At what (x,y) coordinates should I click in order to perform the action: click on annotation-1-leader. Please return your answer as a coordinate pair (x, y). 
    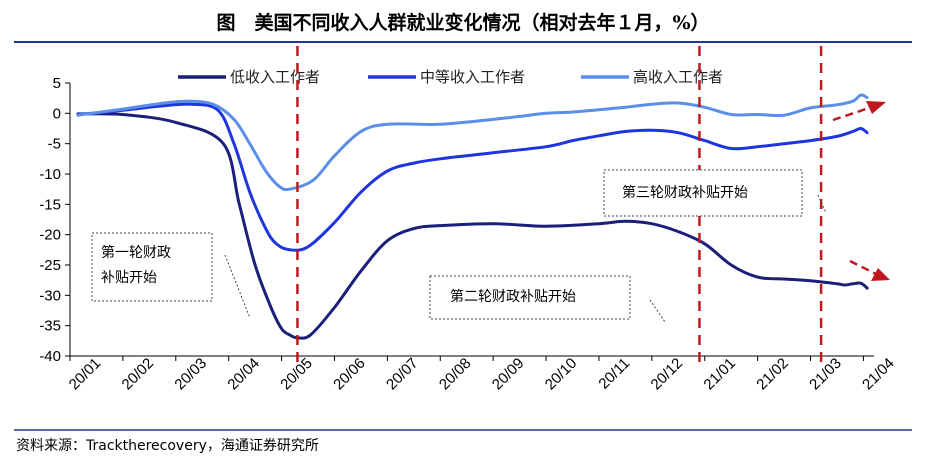
    Looking at the image, I should click on (237, 286).